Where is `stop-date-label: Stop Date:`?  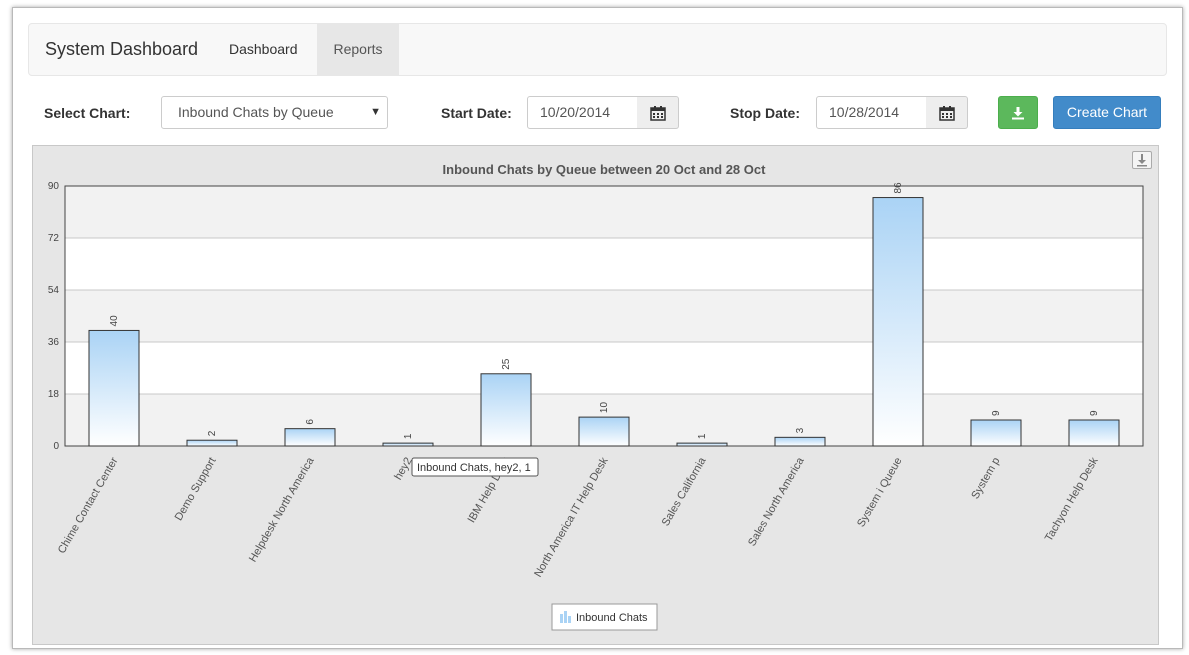 stop-date-label: Stop Date: is located at coordinates (765, 113).